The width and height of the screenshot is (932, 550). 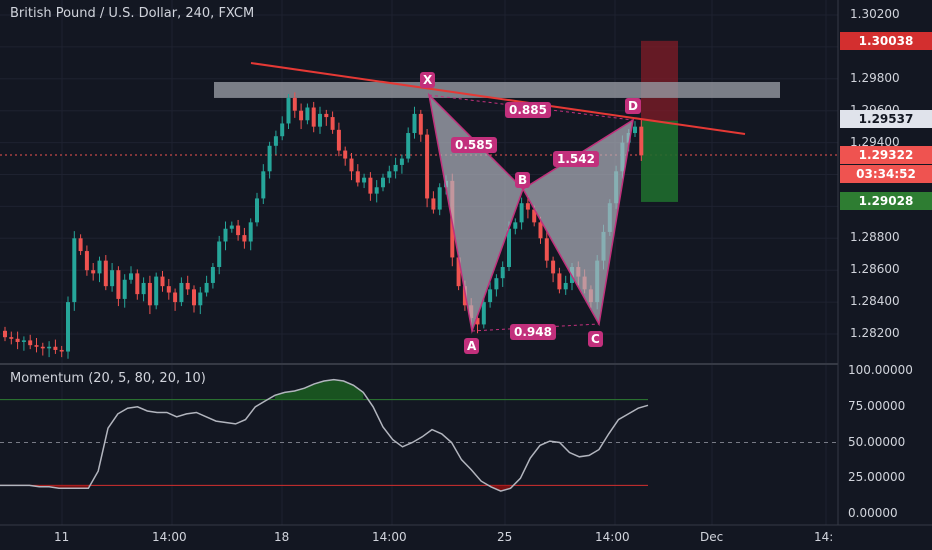 What do you see at coordinates (886, 201) in the screenshot?
I see `target-price-label: 1.29028` at bounding box center [886, 201].